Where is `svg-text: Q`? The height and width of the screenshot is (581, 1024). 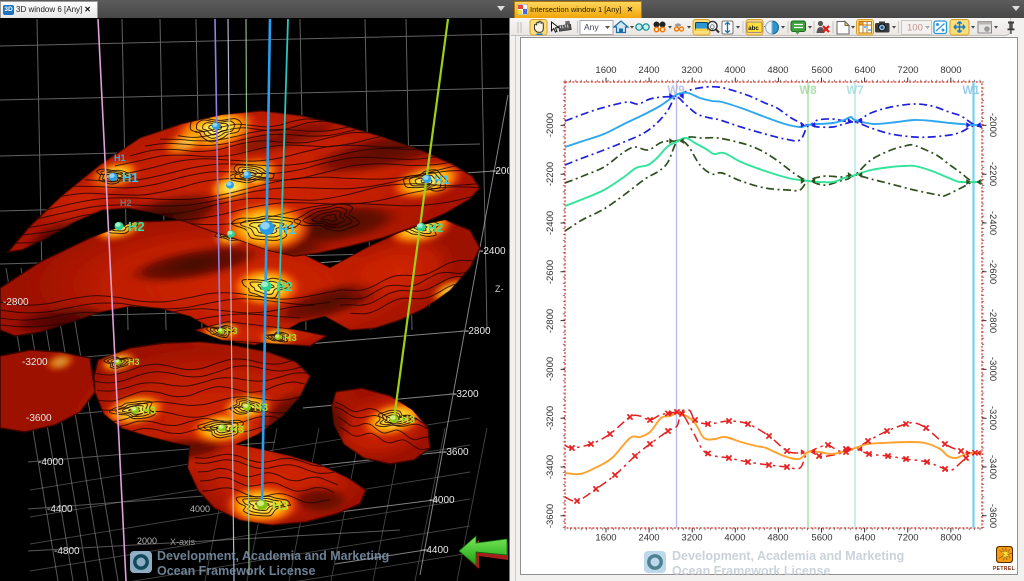
svg-text: Q is located at coordinates (712, 28).